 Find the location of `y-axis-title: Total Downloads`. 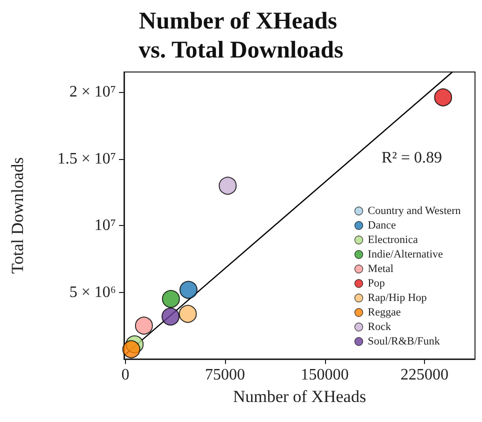

y-axis-title: Total Downloads is located at coordinates (17, 215).